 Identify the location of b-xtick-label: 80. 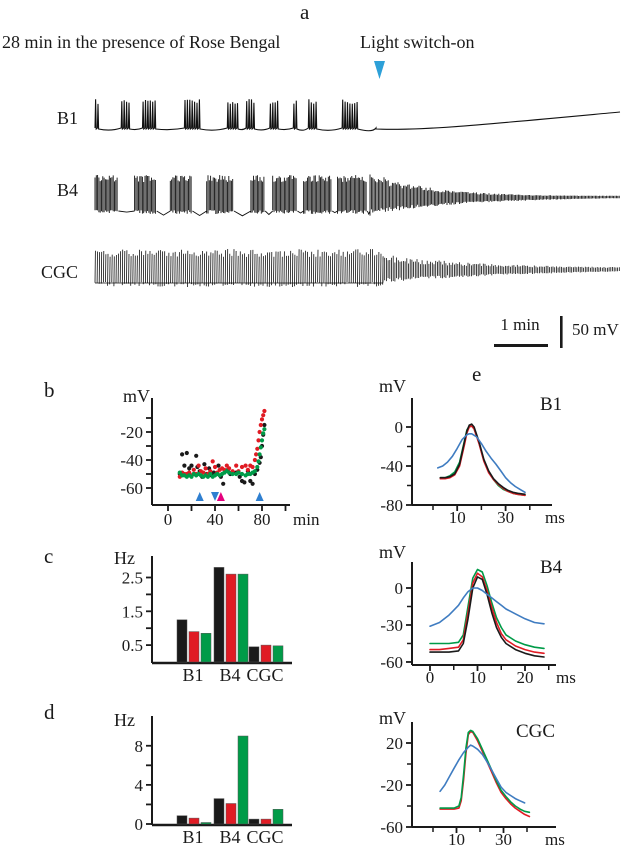
(262, 519).